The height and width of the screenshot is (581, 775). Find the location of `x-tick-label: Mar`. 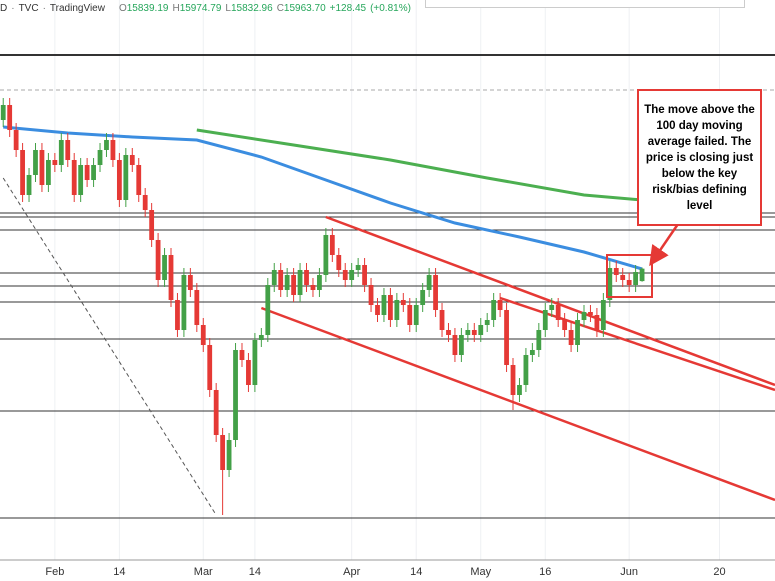

x-tick-label: Mar is located at coordinates (203, 572).